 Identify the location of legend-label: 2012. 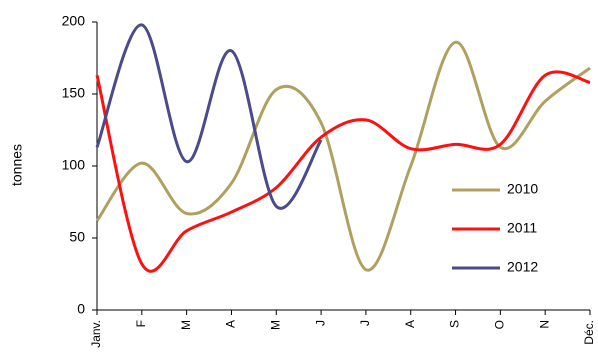
(522, 267).